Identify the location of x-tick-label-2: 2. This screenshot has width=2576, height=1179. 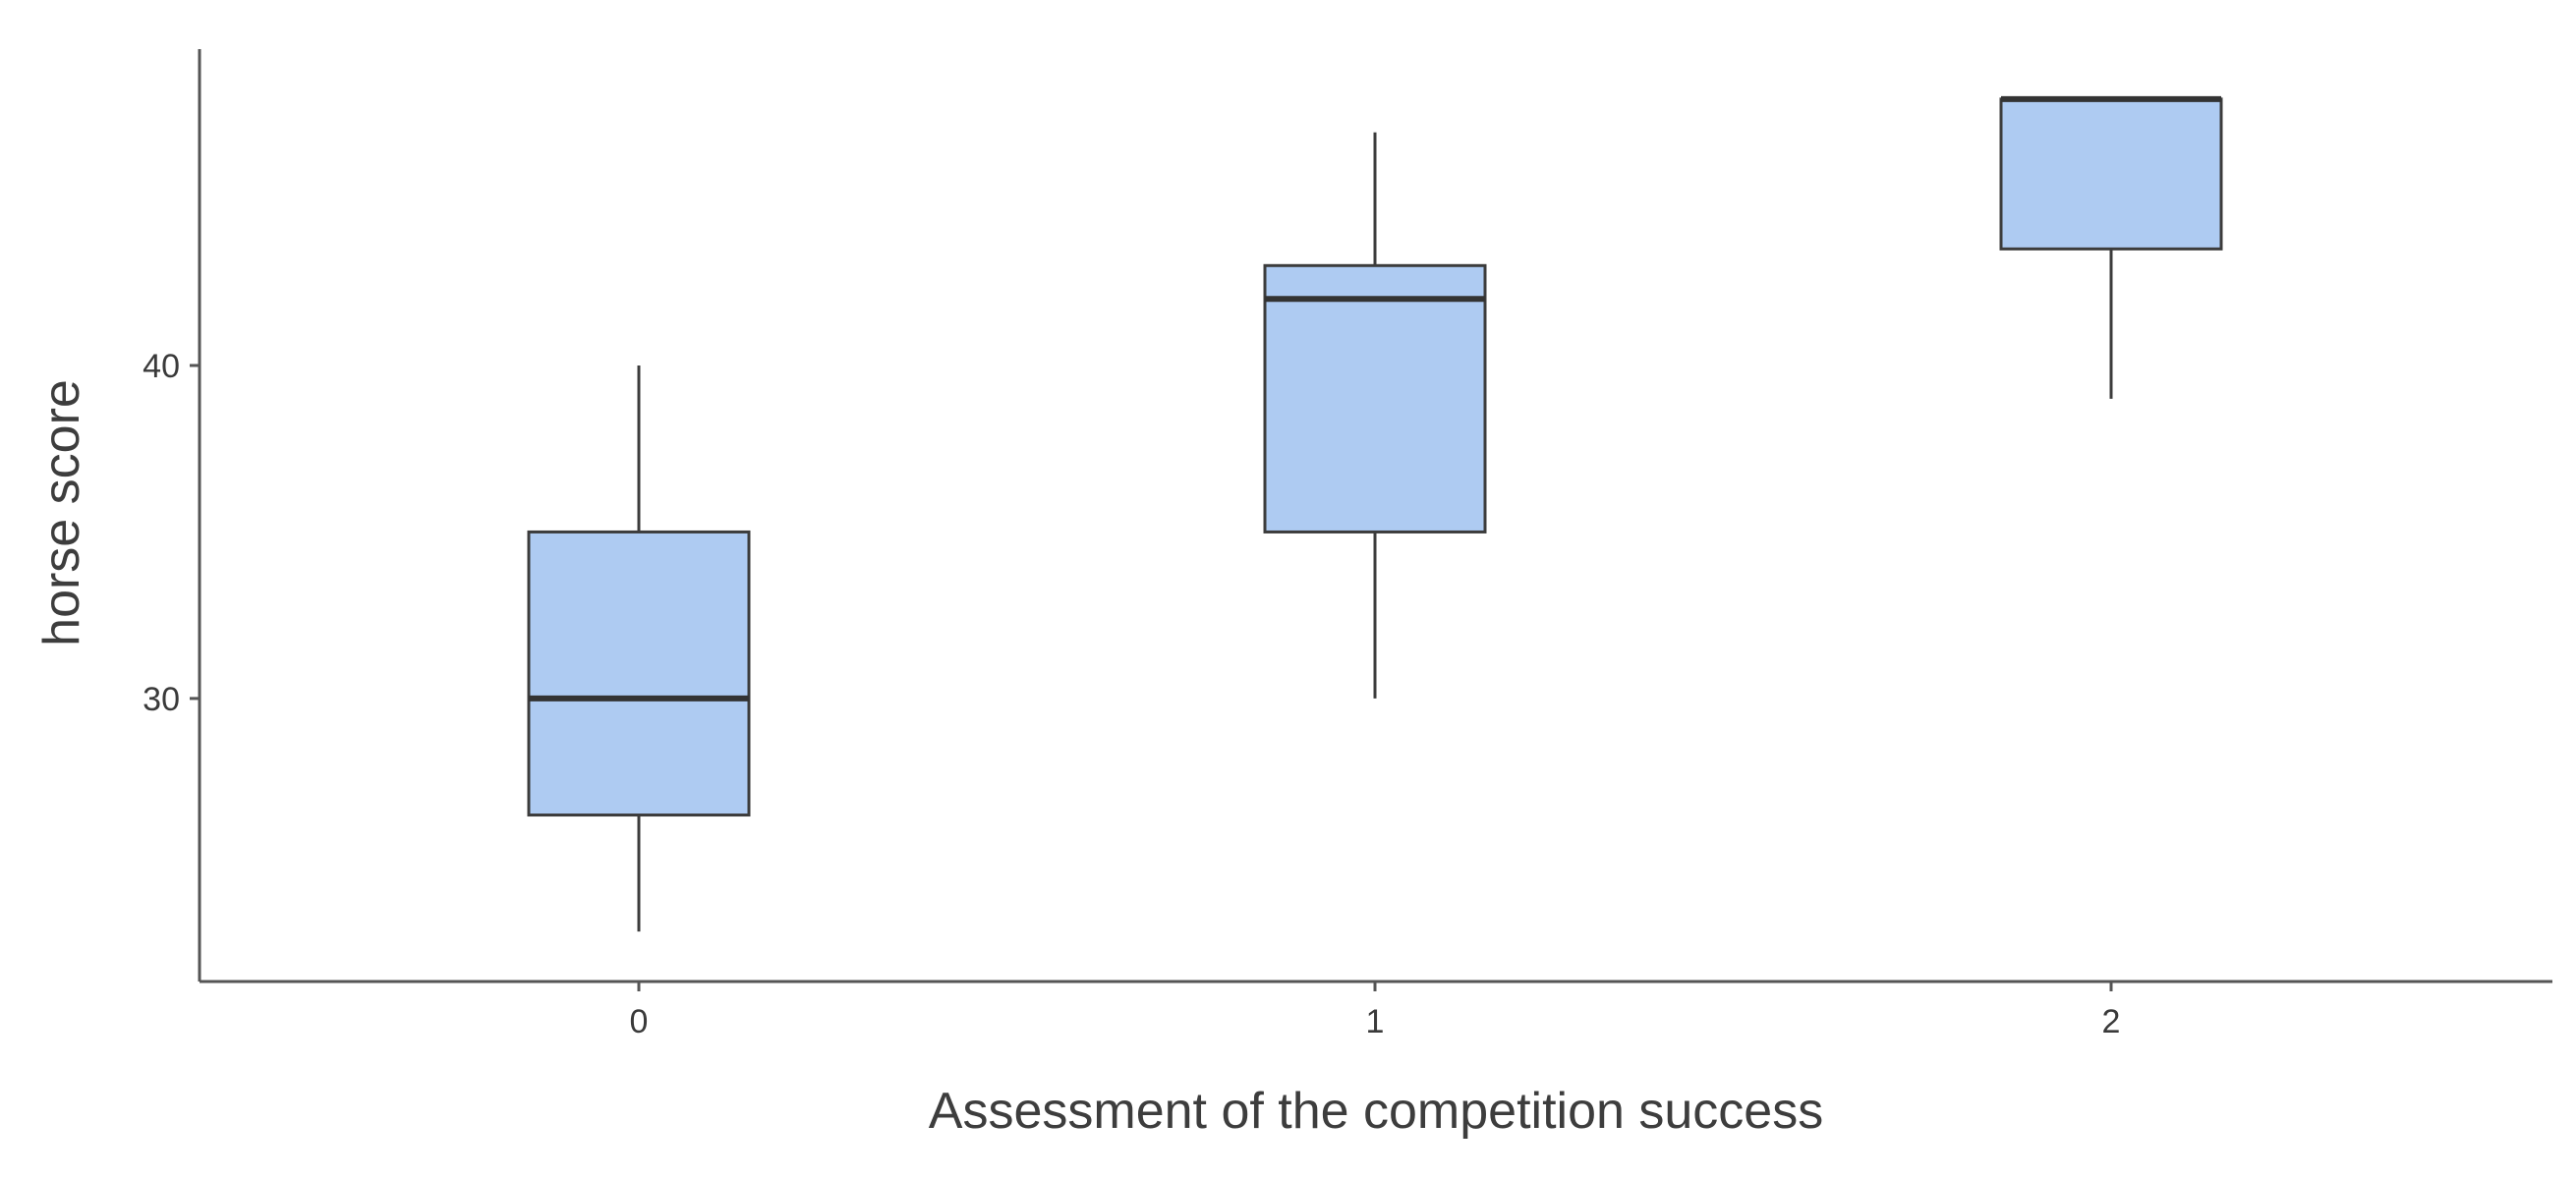
(2111, 1021).